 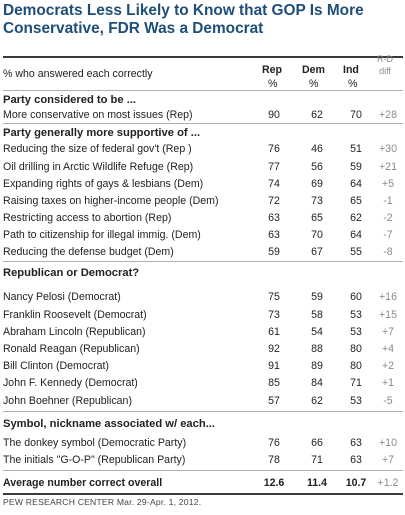 What do you see at coordinates (203, 349) in the screenshot?
I see `table-row: Ronald Reagan (Republican) 92 88 80 +4` at bounding box center [203, 349].